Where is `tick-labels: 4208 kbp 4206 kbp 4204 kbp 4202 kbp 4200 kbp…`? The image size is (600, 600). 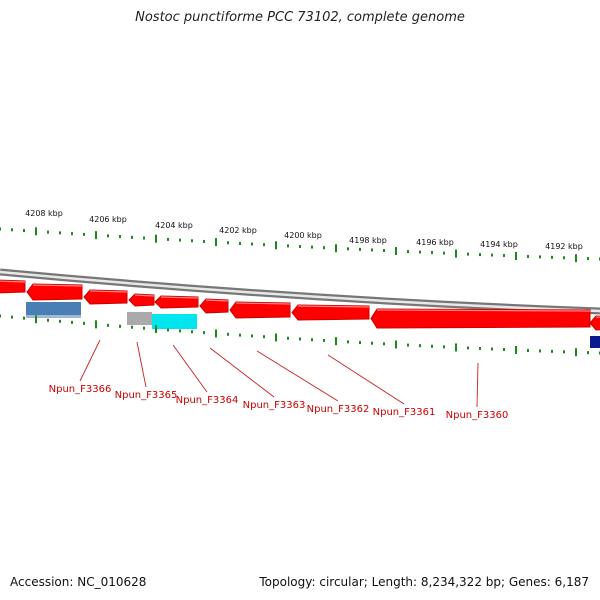
tick-labels: 4208 kbp 4206 kbp 4204 kbp 4202 kbp 4200 kbp… is located at coordinates (304, 230).